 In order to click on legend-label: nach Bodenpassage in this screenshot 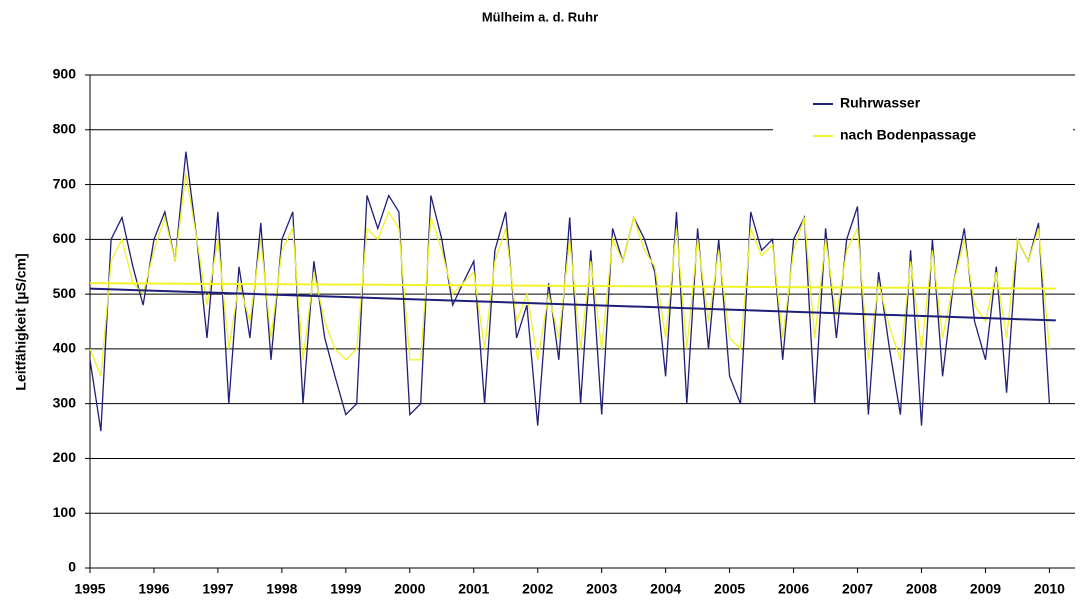, I will do `click(908, 135)`.